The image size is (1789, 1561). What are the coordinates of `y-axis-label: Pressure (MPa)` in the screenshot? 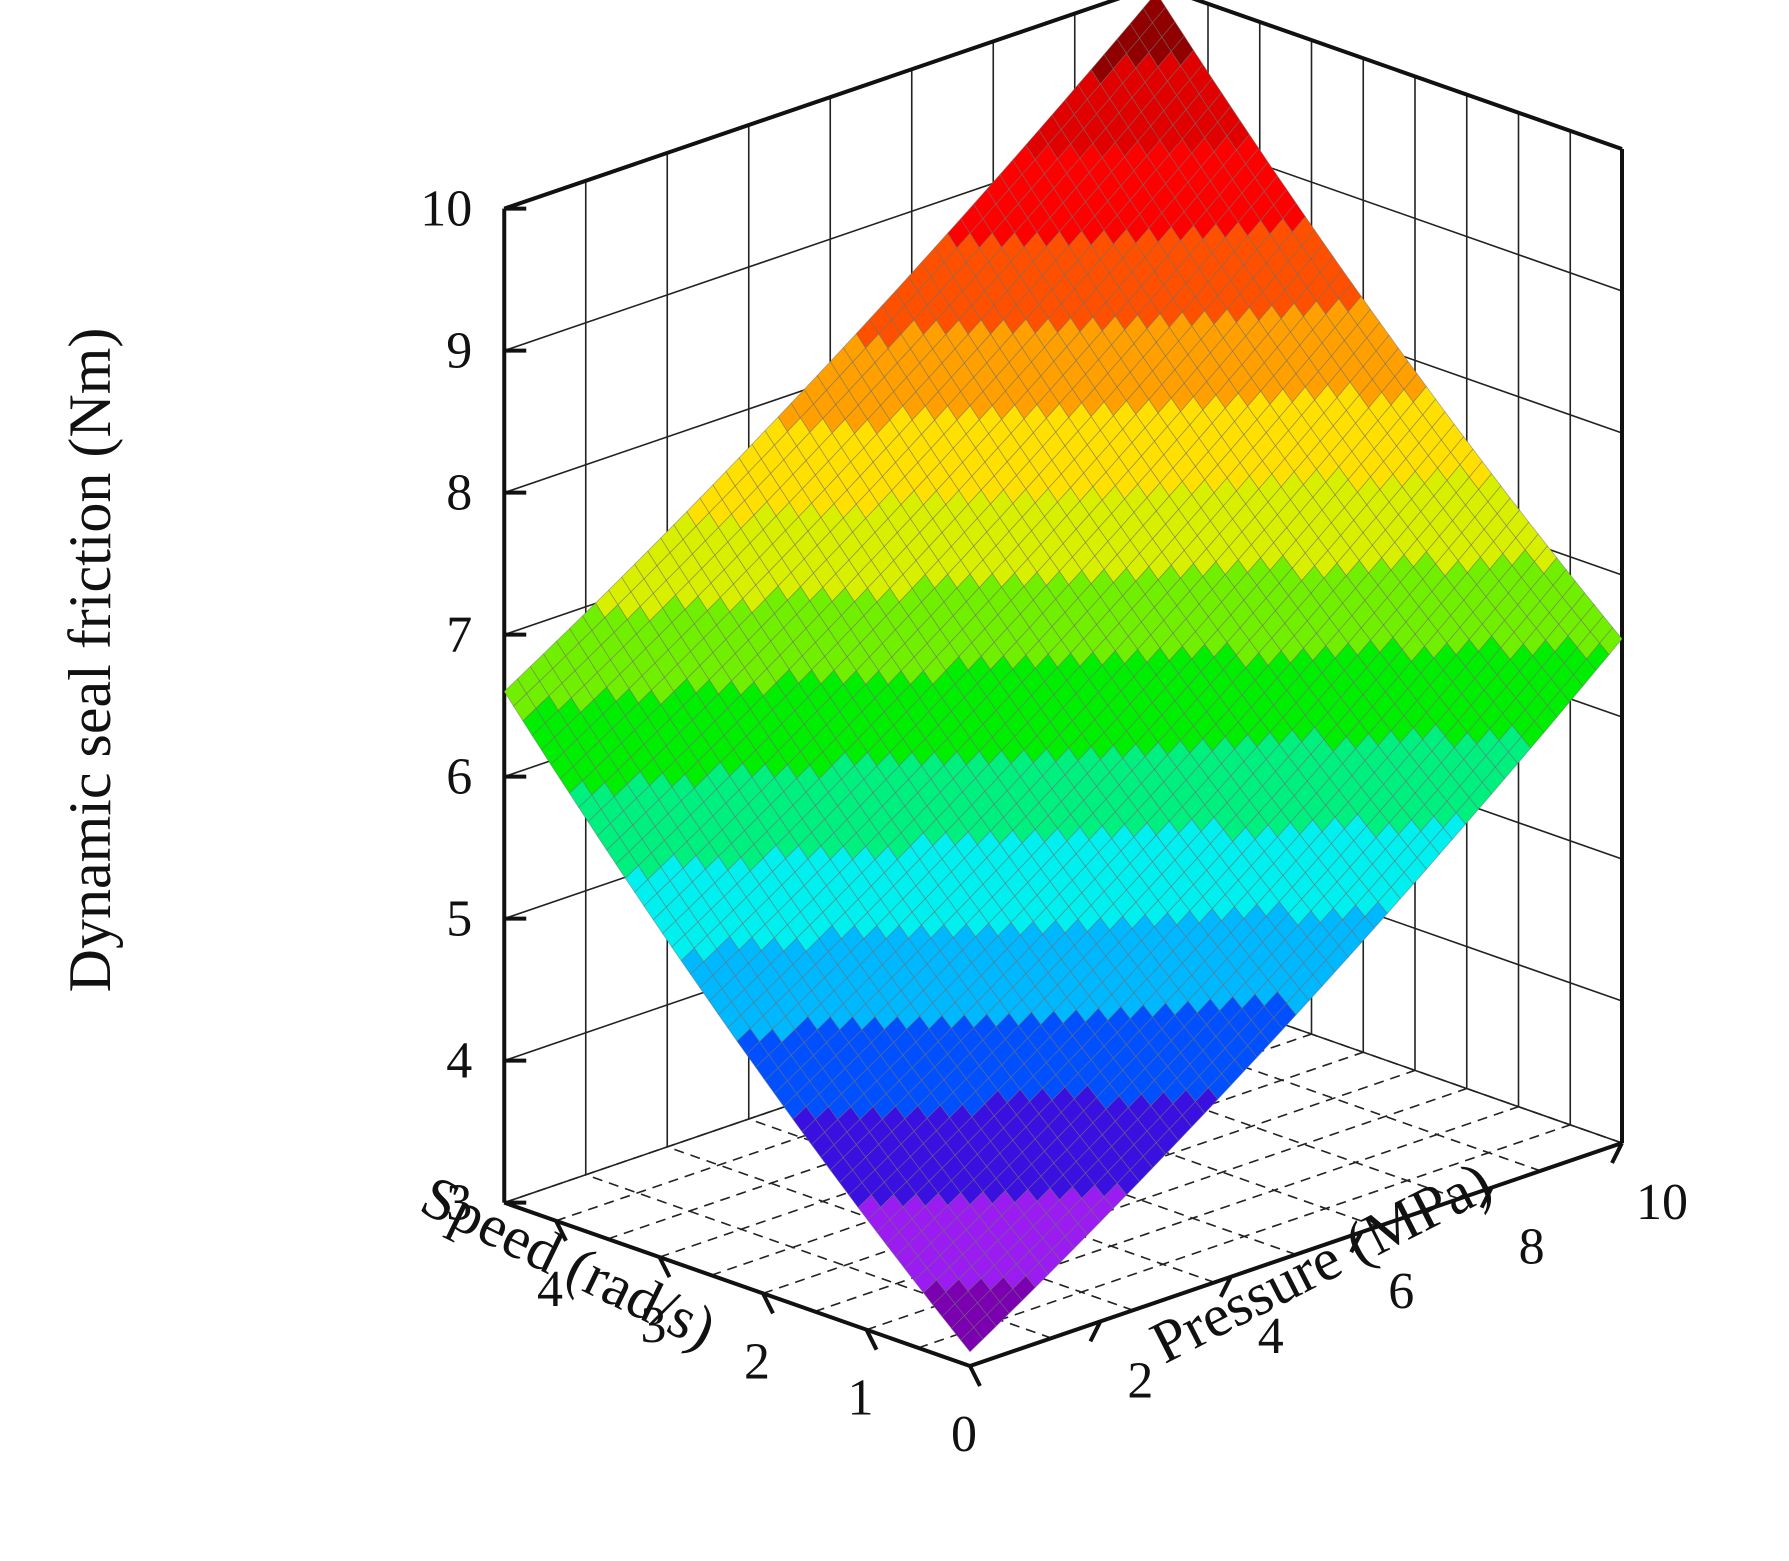 It's located at (1320, 1262).